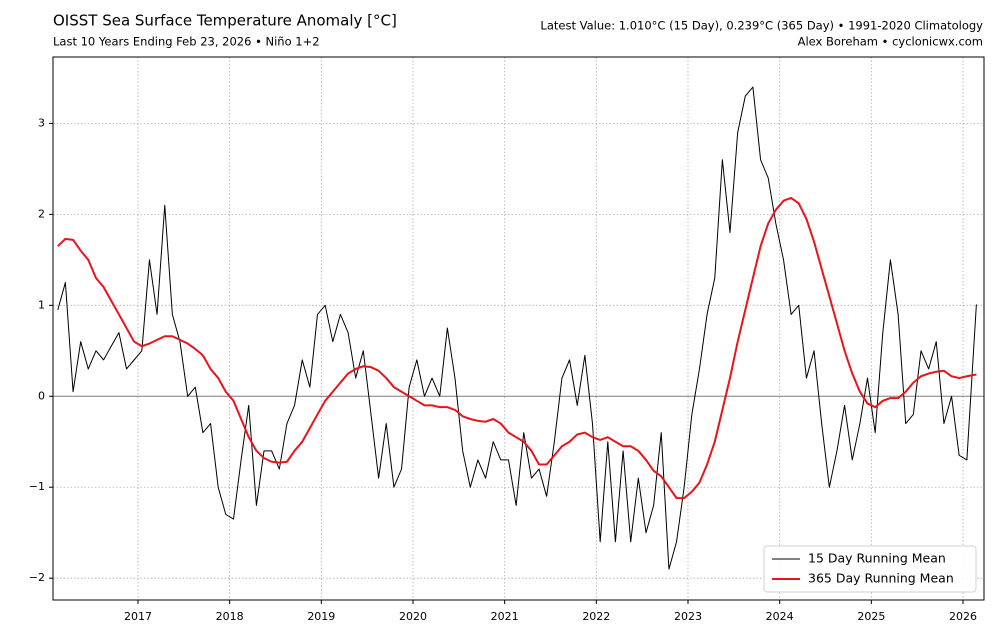  What do you see at coordinates (41, 122) in the screenshot?
I see `y-tick-label: 3` at bounding box center [41, 122].